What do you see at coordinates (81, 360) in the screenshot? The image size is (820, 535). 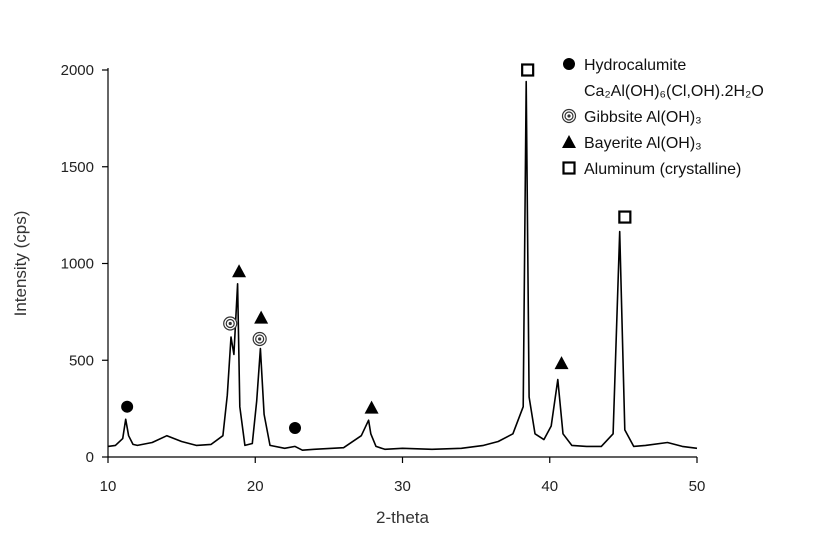 I see `y-tick-label: 500` at bounding box center [81, 360].